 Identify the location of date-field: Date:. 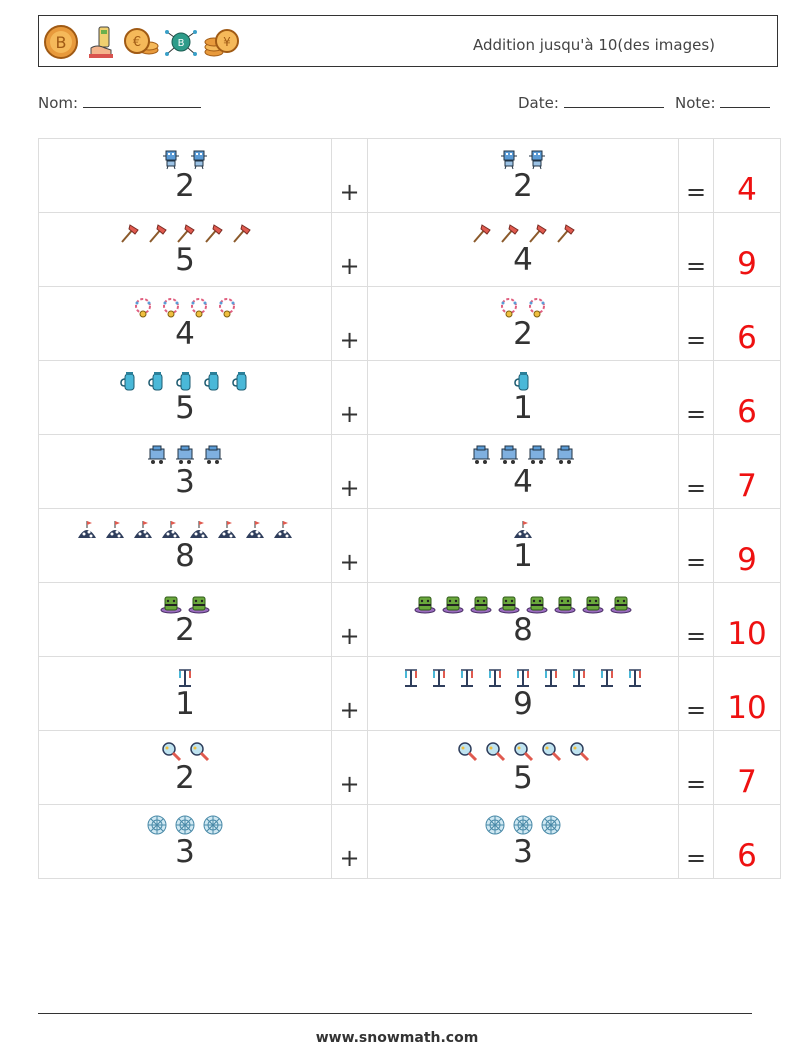
(591, 103).